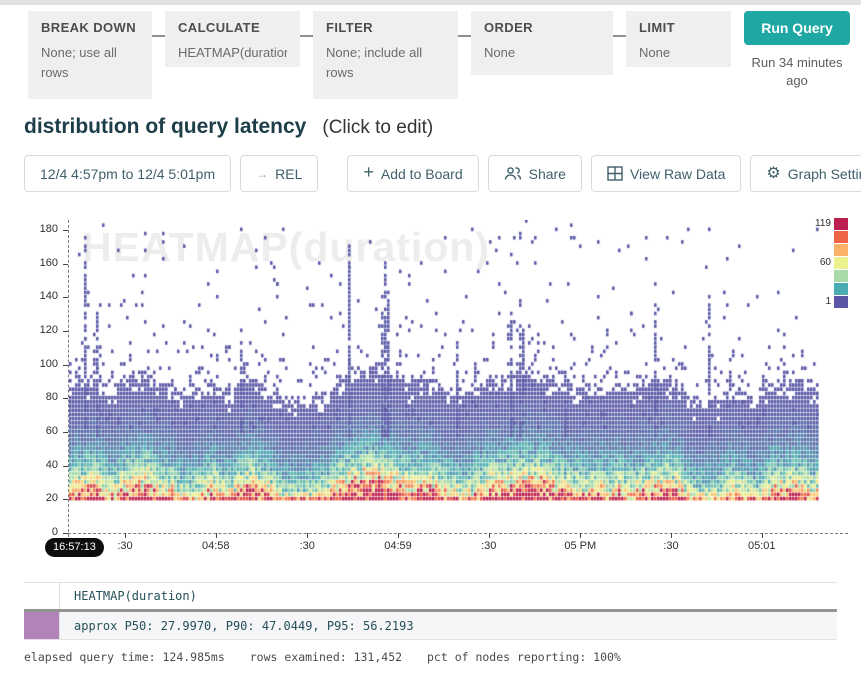 The image size is (861, 674). Describe the element at coordinates (797, 50) in the screenshot. I see `run-query-column: Run Query Run 34 minutes ago` at that location.